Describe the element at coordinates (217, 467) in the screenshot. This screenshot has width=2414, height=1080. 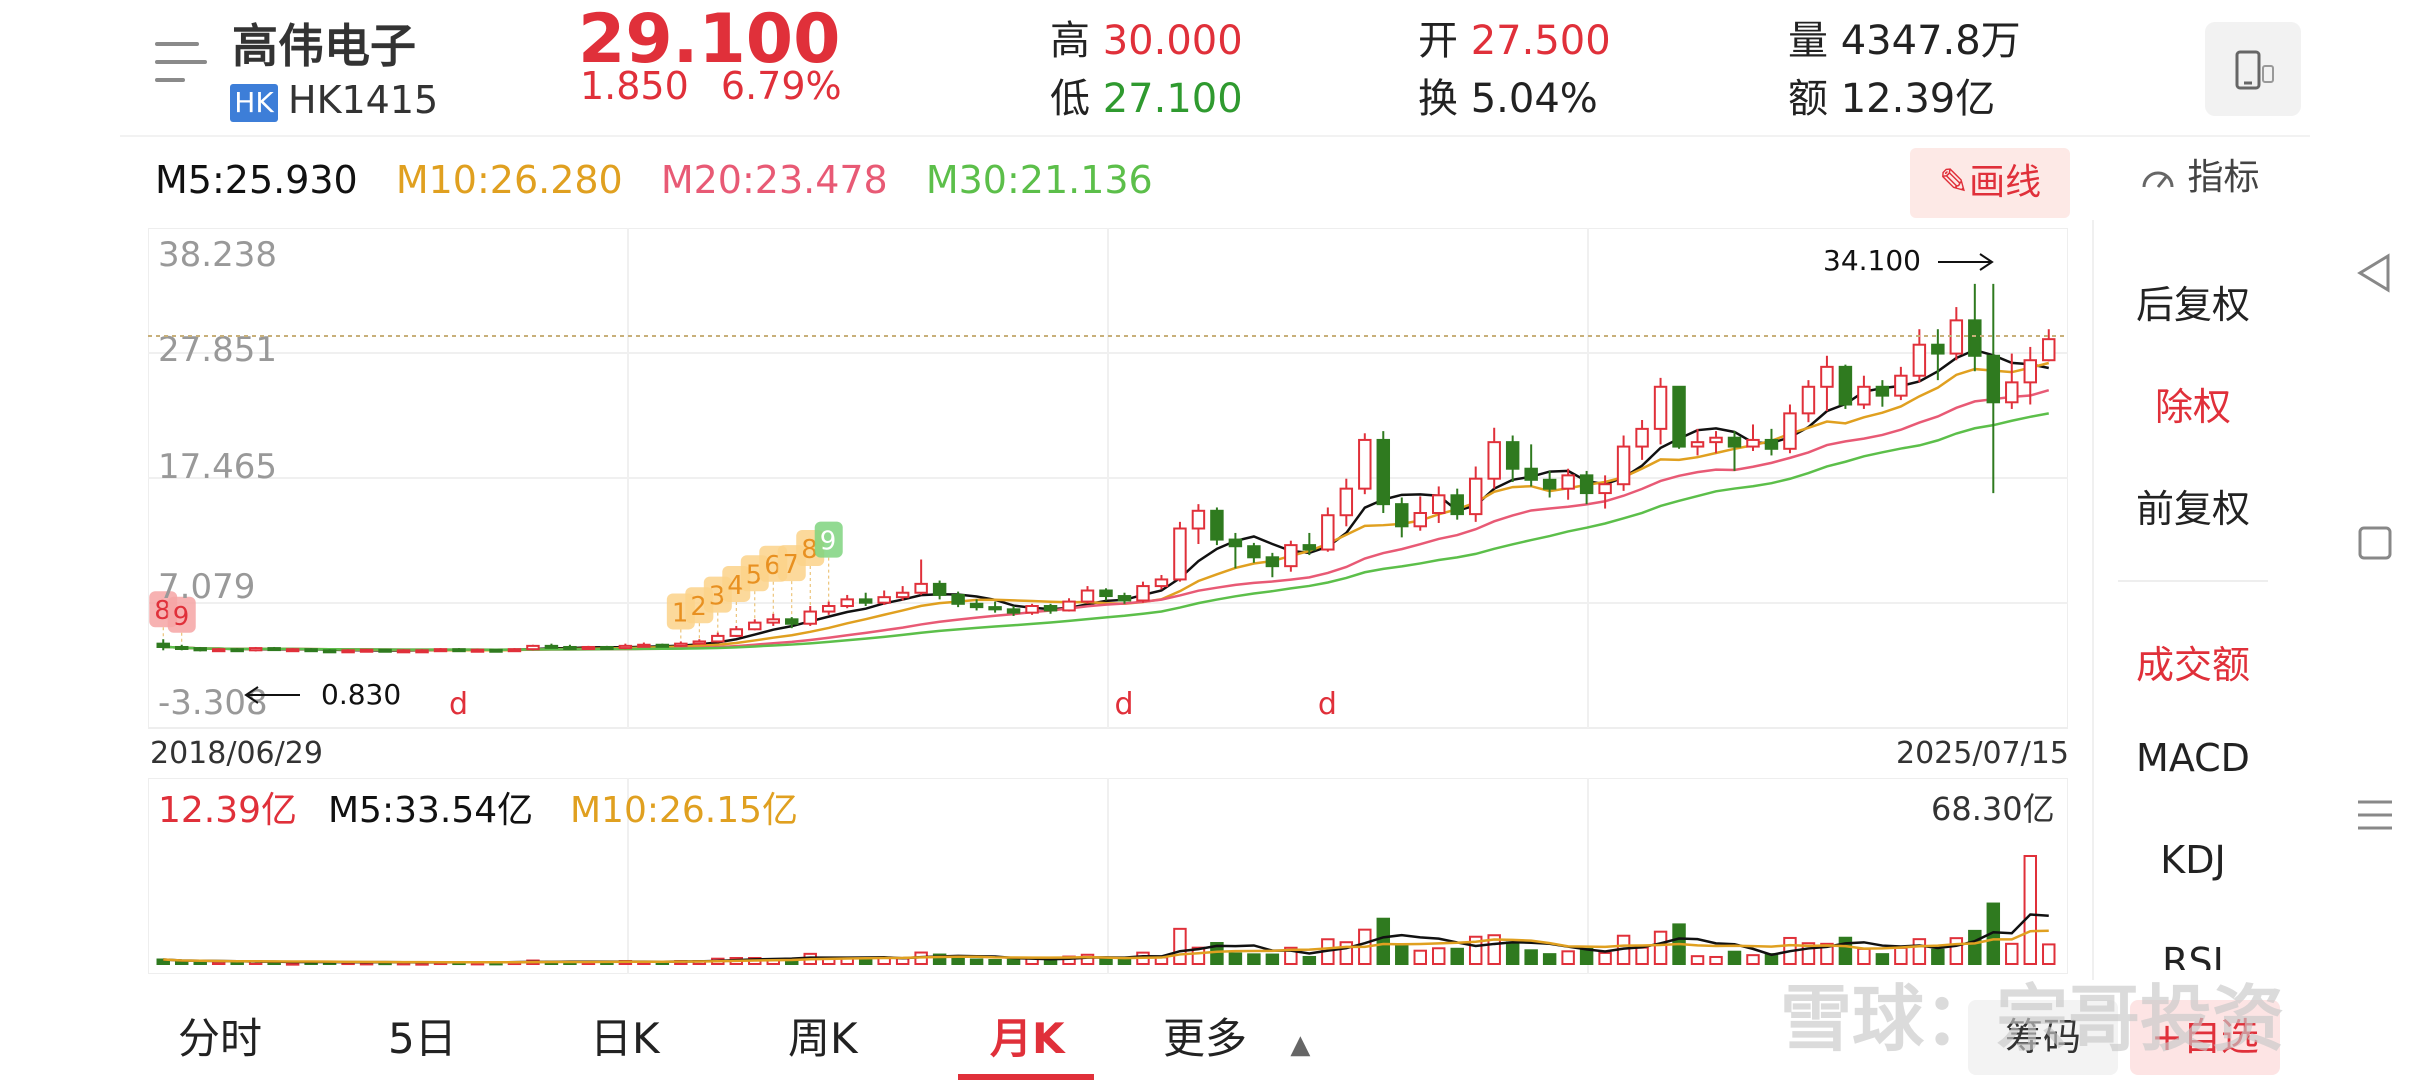
I see `y-tick-2: 17.465` at that location.